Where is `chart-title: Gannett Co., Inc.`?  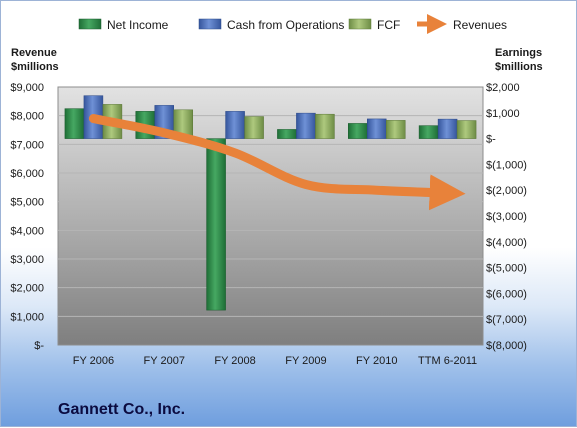
chart-title: Gannett Co., Inc. is located at coordinates (121, 409).